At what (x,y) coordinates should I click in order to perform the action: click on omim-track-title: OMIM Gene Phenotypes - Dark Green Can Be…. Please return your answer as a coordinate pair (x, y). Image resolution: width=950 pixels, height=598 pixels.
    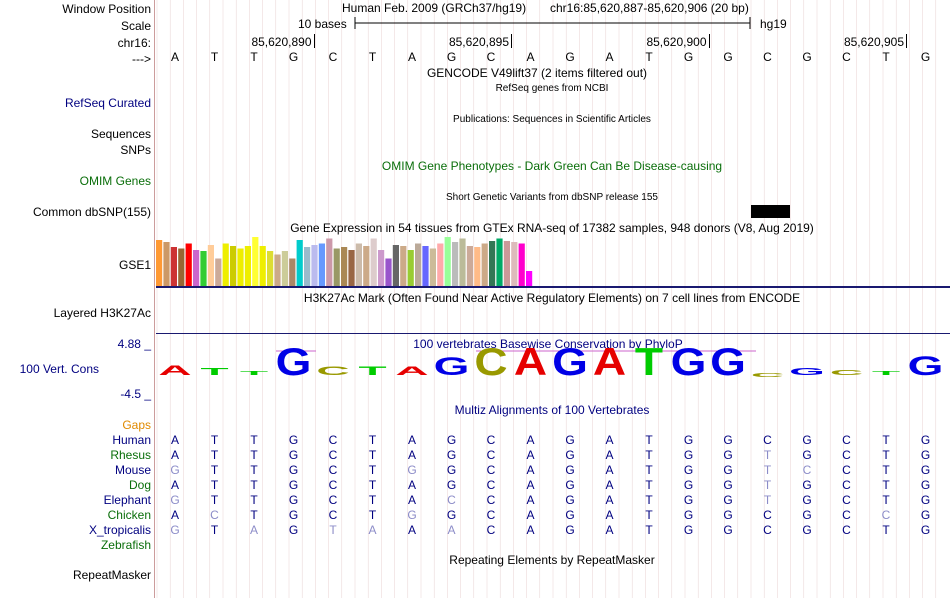
    Looking at the image, I should click on (552, 166).